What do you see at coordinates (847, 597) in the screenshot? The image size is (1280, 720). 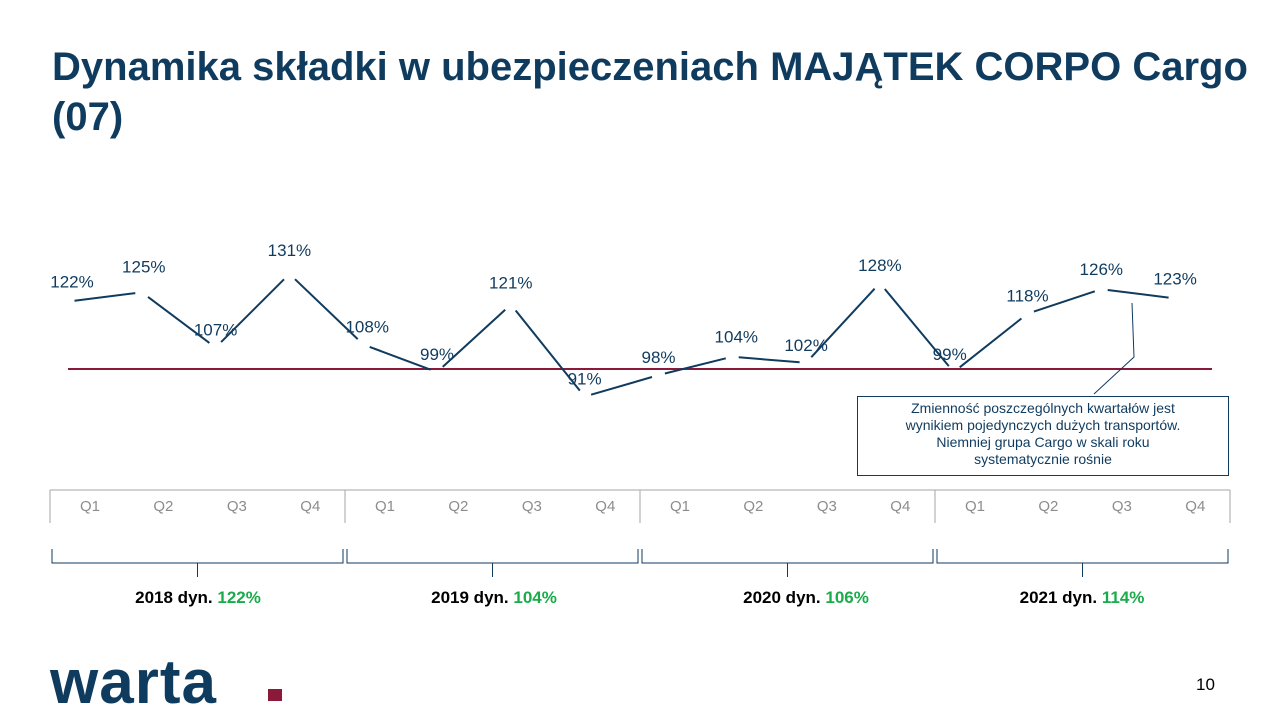 I see `year-summary-value: 106%` at bounding box center [847, 597].